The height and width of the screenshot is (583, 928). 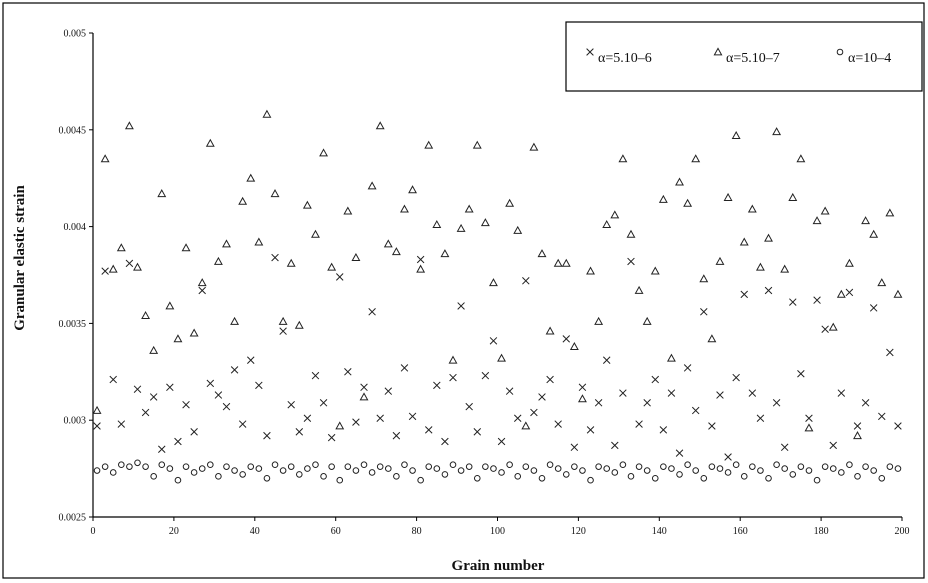 I want to click on legend-label: α=5.10–7, so click(x=753, y=58).